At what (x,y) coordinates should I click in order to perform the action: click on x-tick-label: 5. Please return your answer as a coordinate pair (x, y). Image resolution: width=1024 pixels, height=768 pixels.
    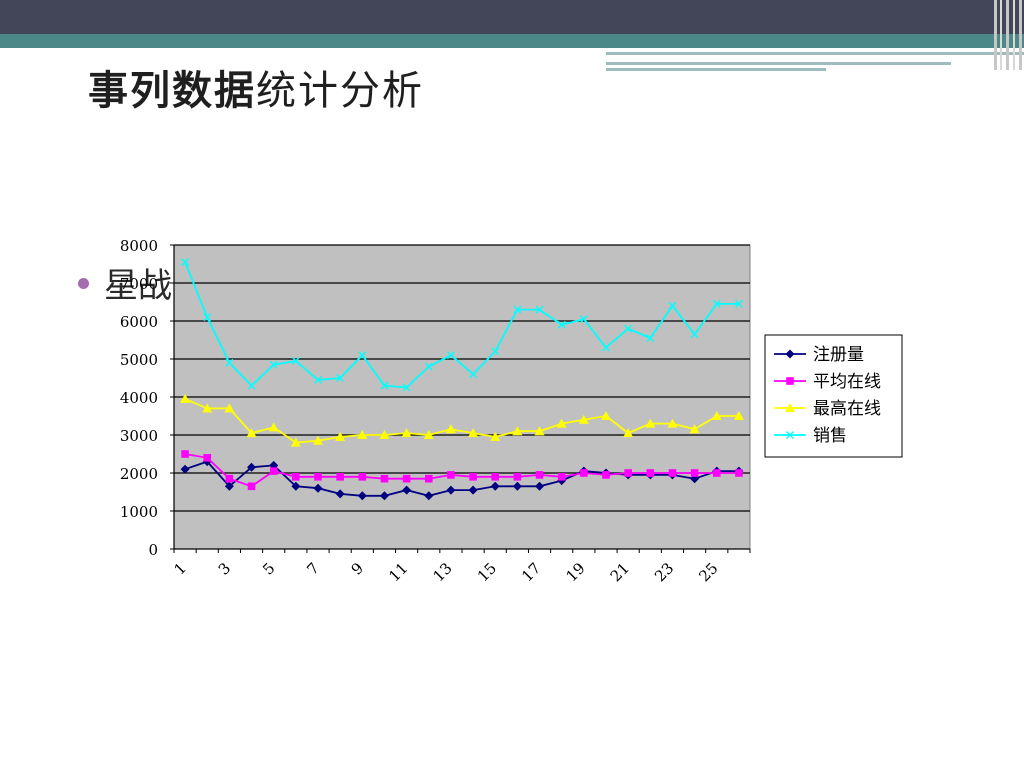
    Looking at the image, I should click on (268, 568).